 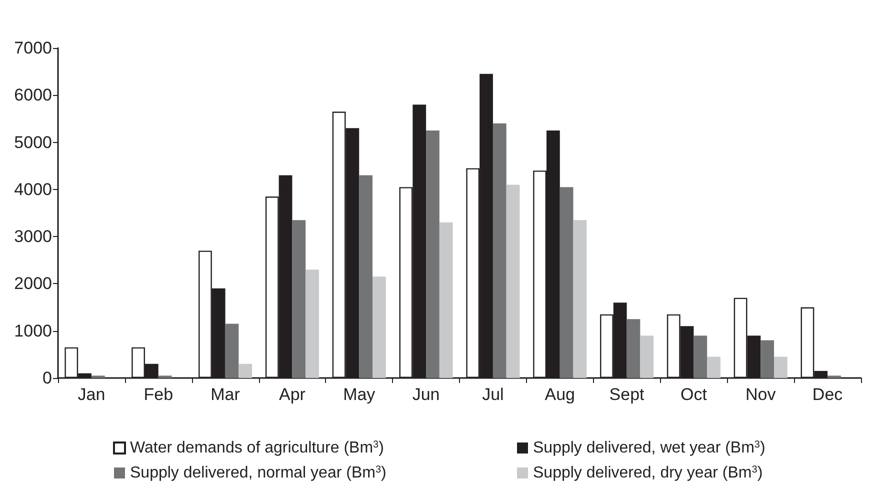 What do you see at coordinates (33, 189) in the screenshot?
I see `y-tick-label: 4000` at bounding box center [33, 189].